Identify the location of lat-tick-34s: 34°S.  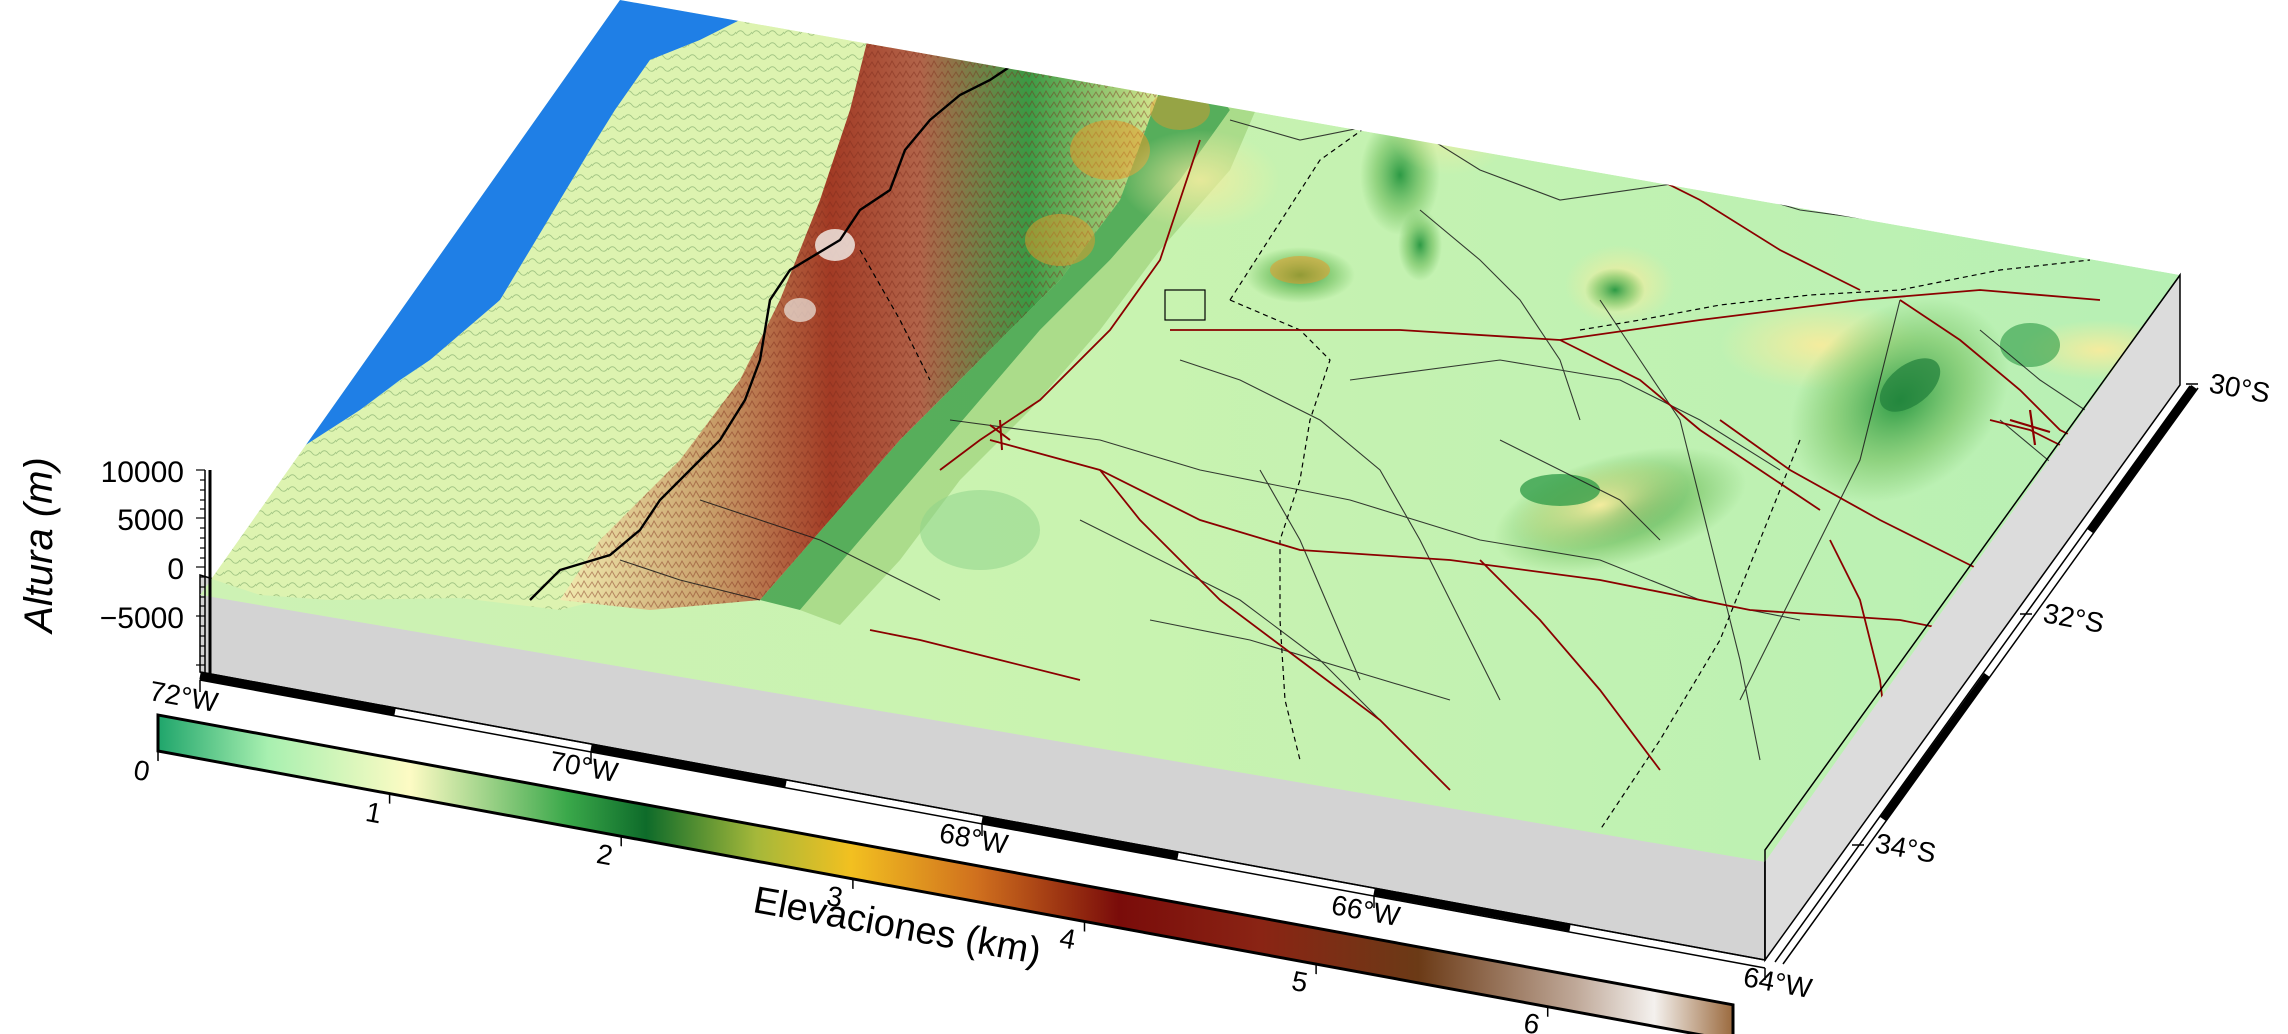
(1906, 848).